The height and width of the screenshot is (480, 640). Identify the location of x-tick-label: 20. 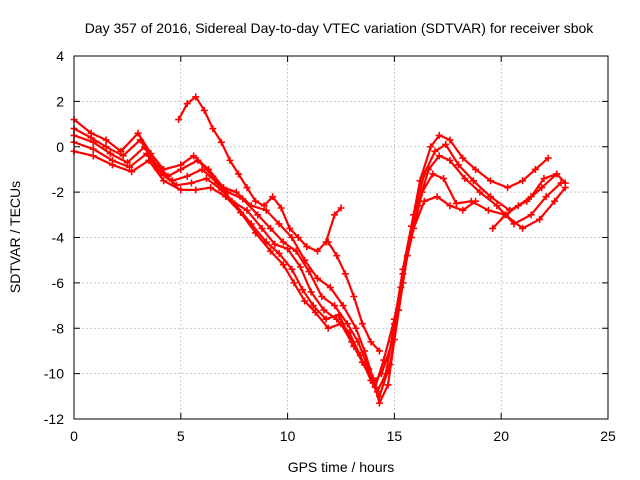
(501, 436).